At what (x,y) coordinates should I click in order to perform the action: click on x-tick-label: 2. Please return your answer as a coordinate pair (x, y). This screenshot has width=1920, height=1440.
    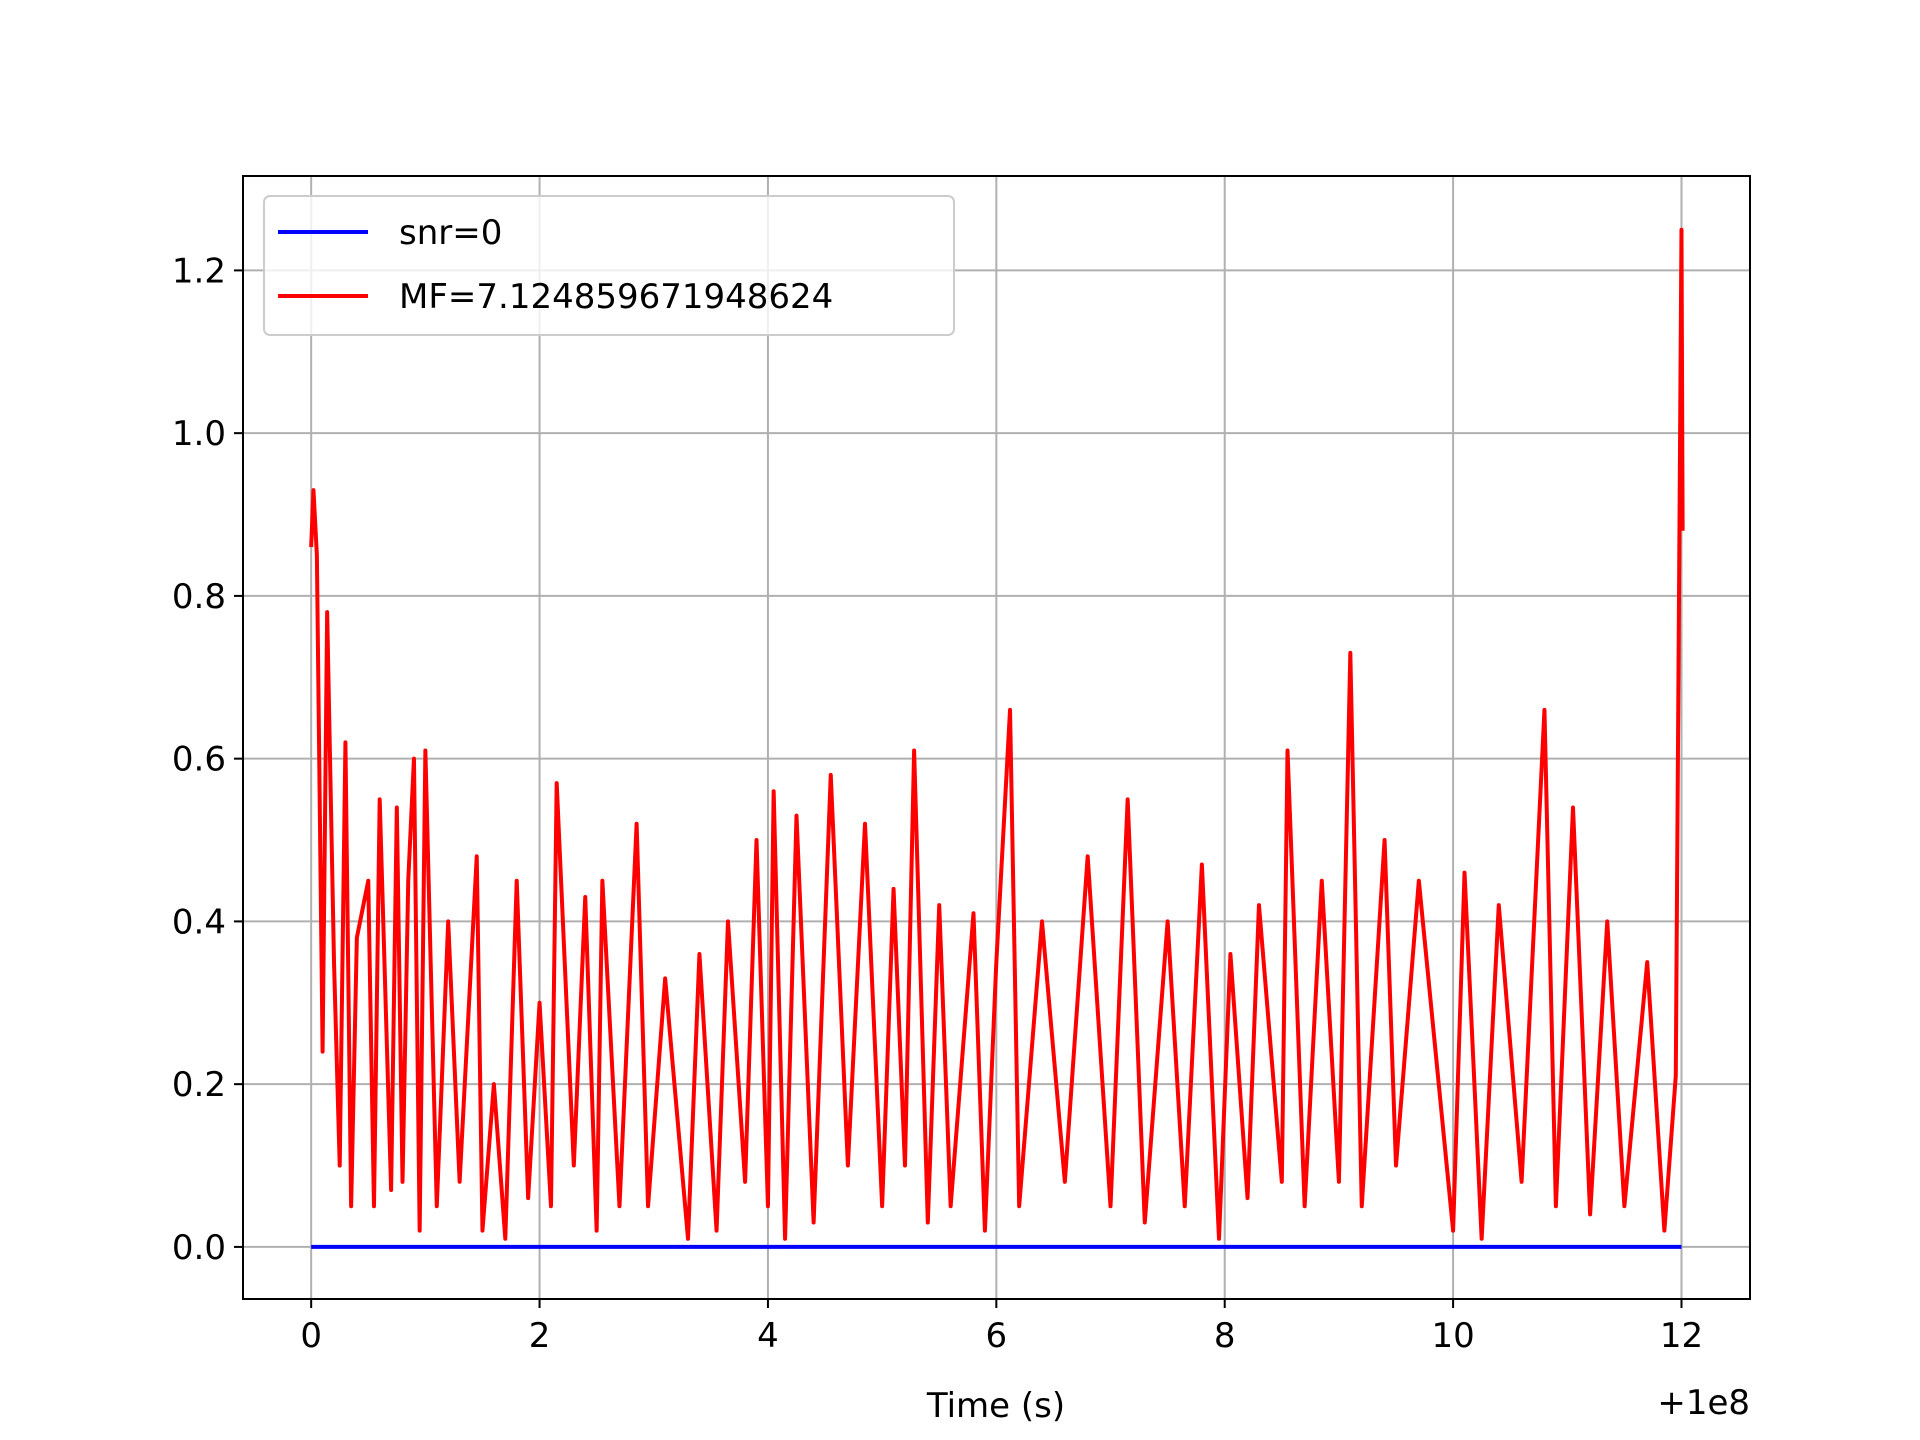
    Looking at the image, I should click on (540, 1336).